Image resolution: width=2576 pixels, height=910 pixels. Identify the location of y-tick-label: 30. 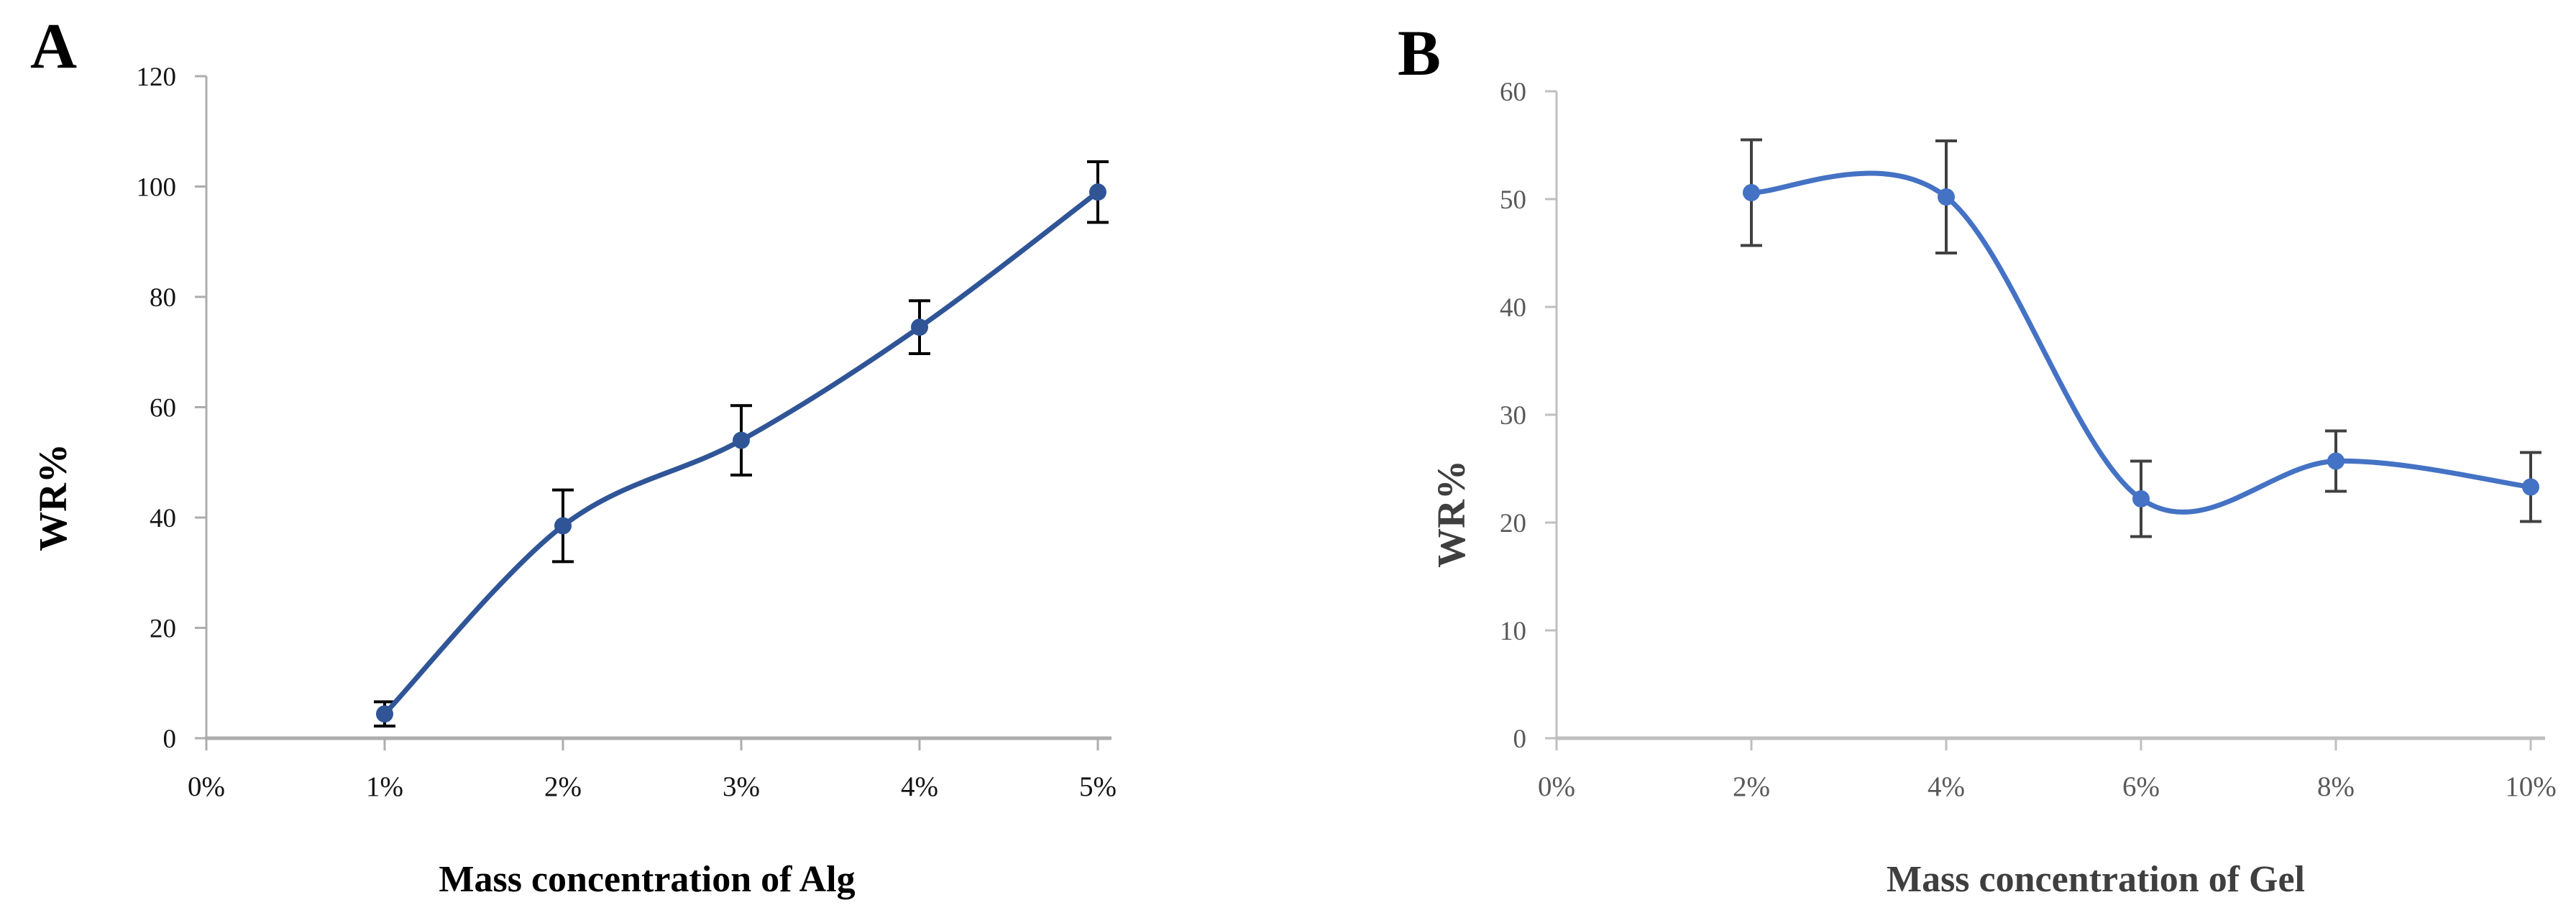
(1513, 416).